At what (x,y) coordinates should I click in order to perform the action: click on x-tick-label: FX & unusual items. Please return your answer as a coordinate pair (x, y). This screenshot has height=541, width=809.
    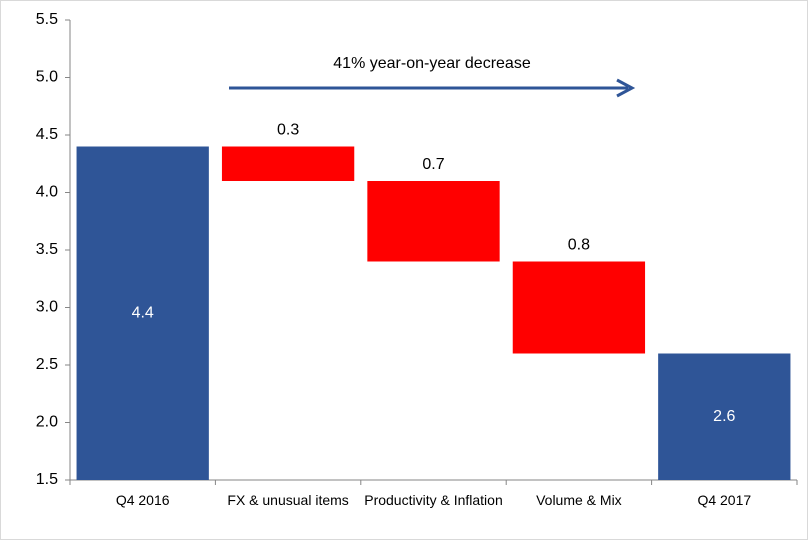
    Looking at the image, I should click on (288, 500).